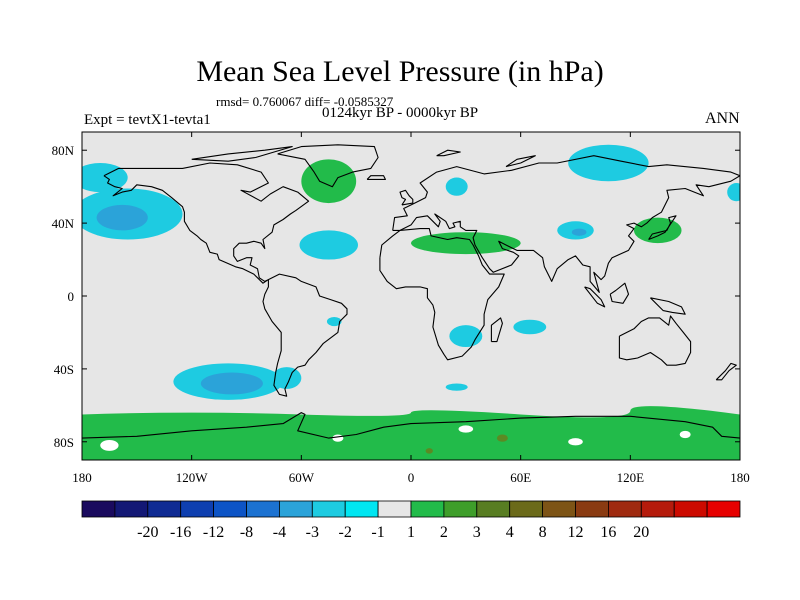 The height and width of the screenshot is (600, 800). I want to click on region-europe-low, so click(456, 186).